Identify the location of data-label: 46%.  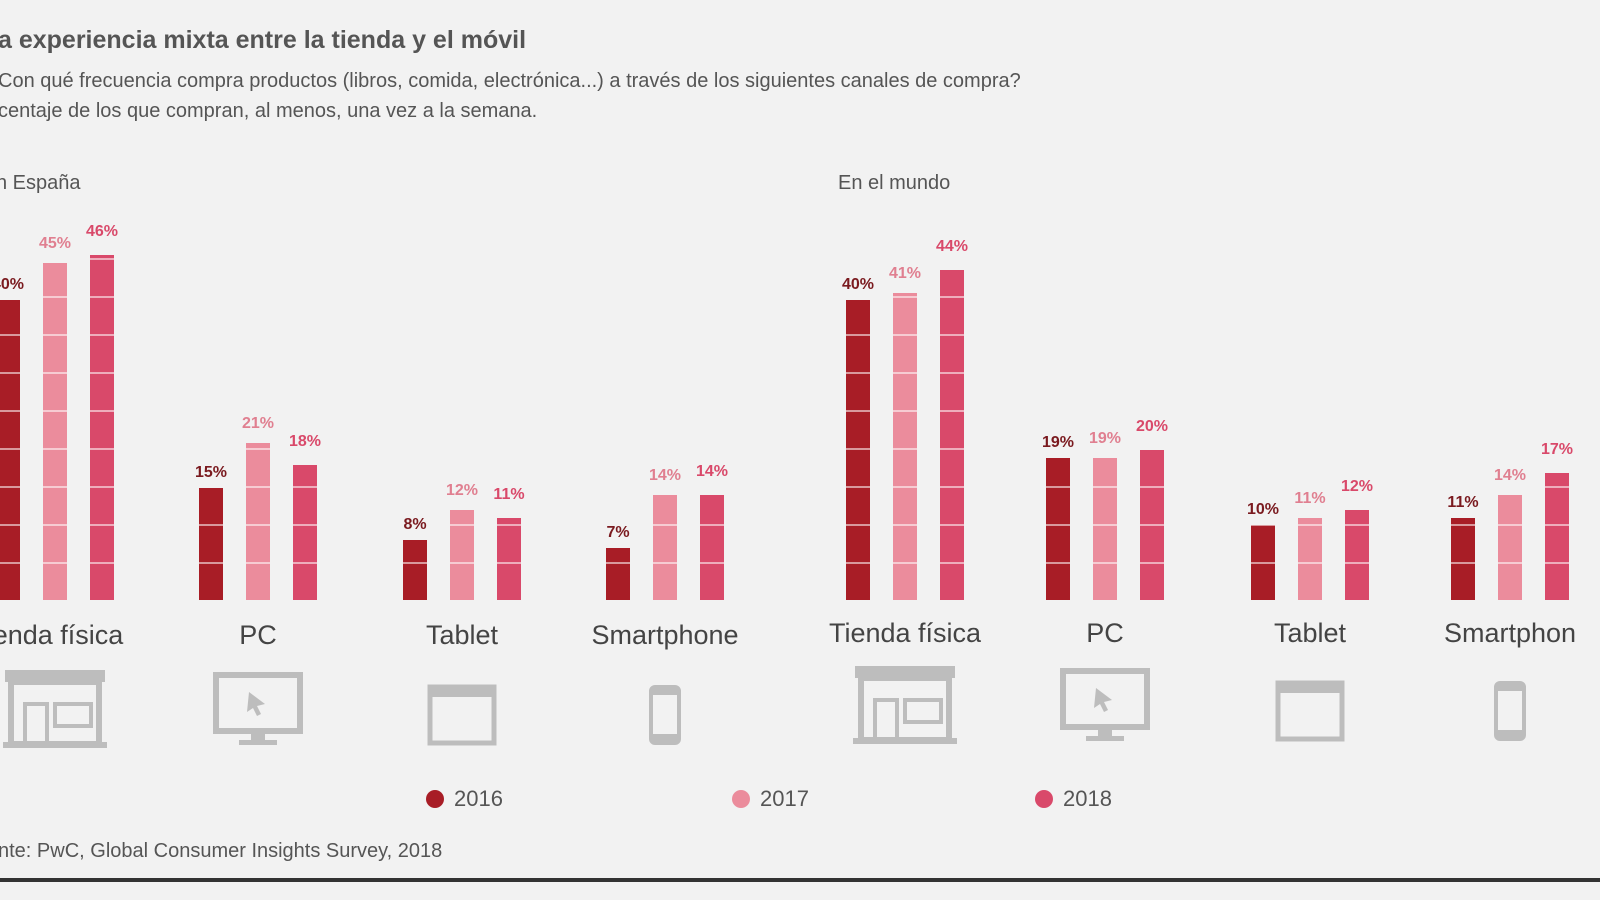
(102, 231).